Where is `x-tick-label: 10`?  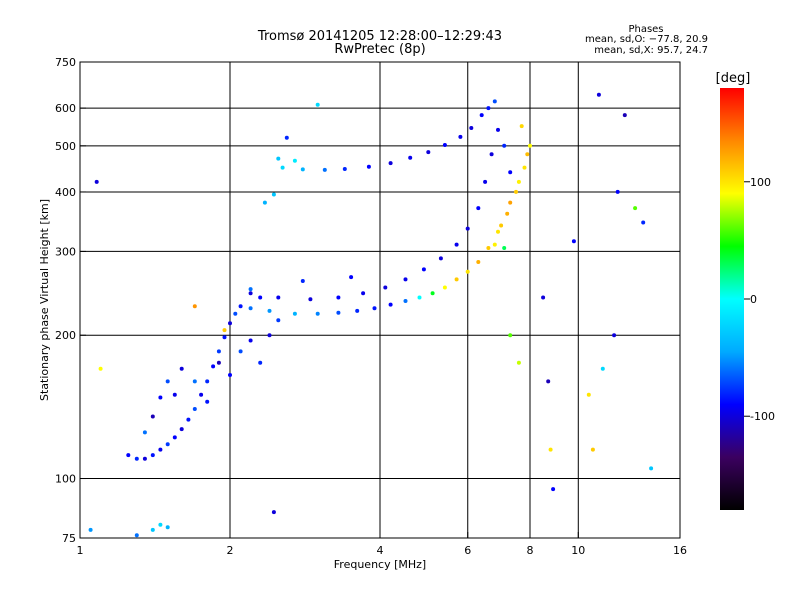 x-tick-label: 10 is located at coordinates (578, 550).